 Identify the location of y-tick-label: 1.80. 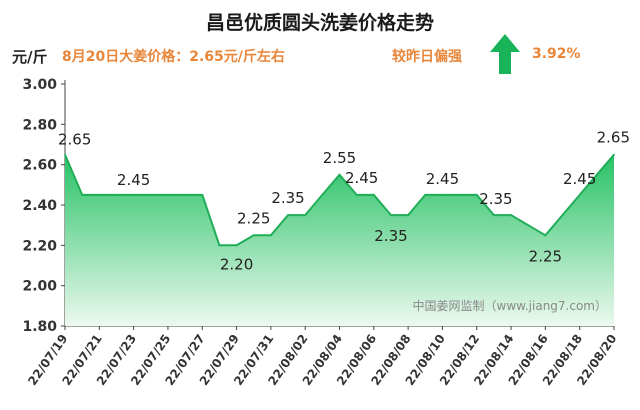
(39, 327).